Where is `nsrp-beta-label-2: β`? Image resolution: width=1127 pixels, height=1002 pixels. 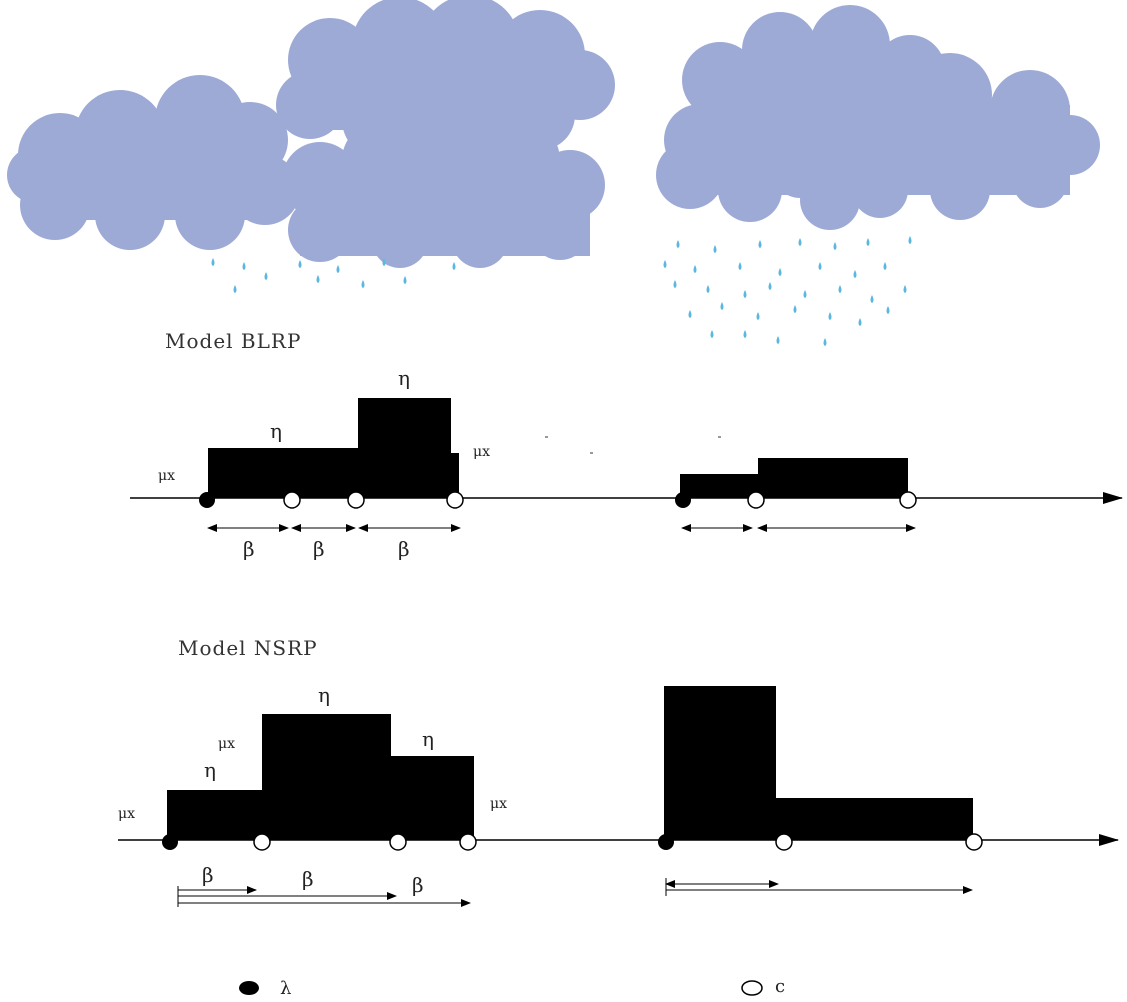 nsrp-beta-label-2: β is located at coordinates (308, 879).